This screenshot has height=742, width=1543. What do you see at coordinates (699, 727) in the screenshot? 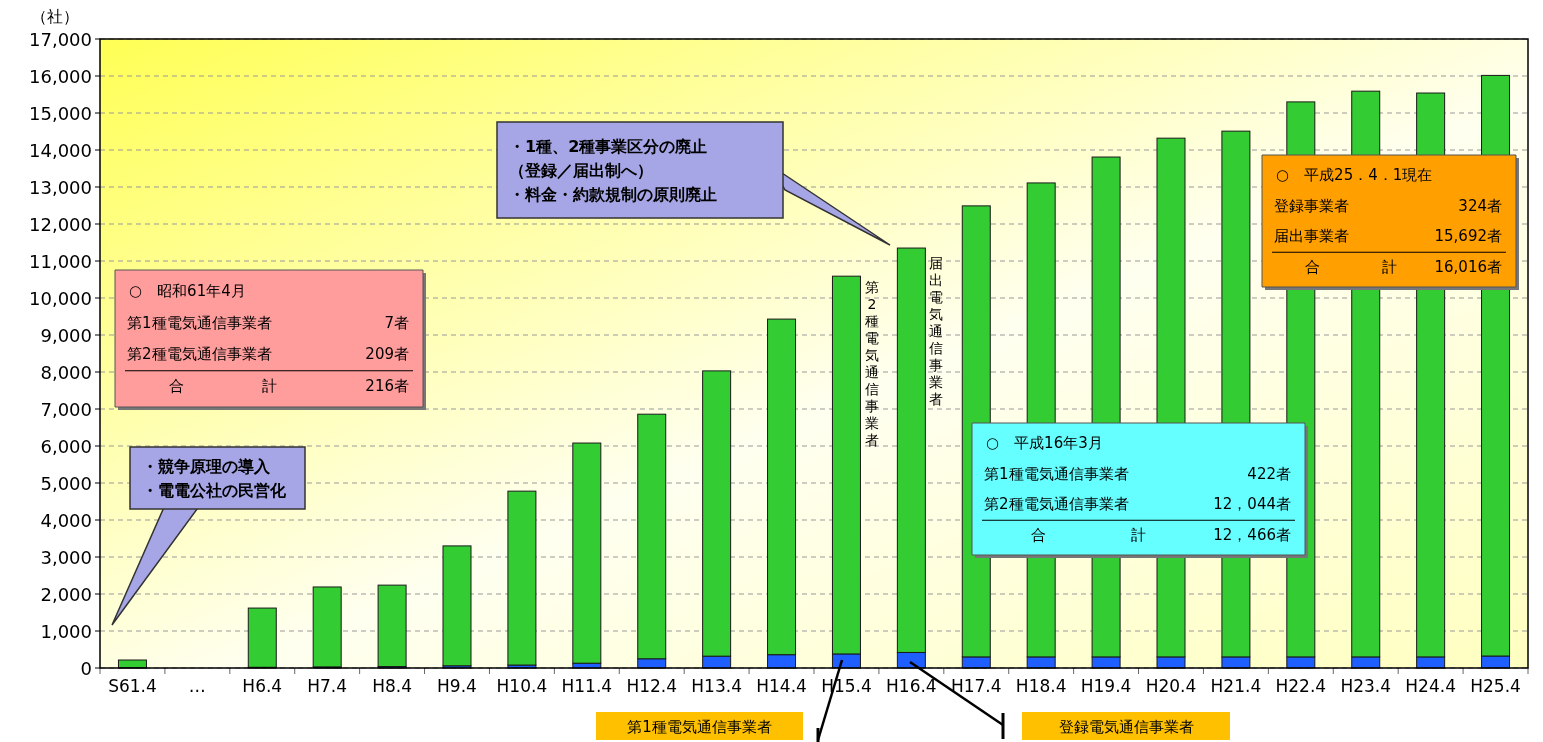
I see `text: 第1種電気通信事業者` at bounding box center [699, 727].